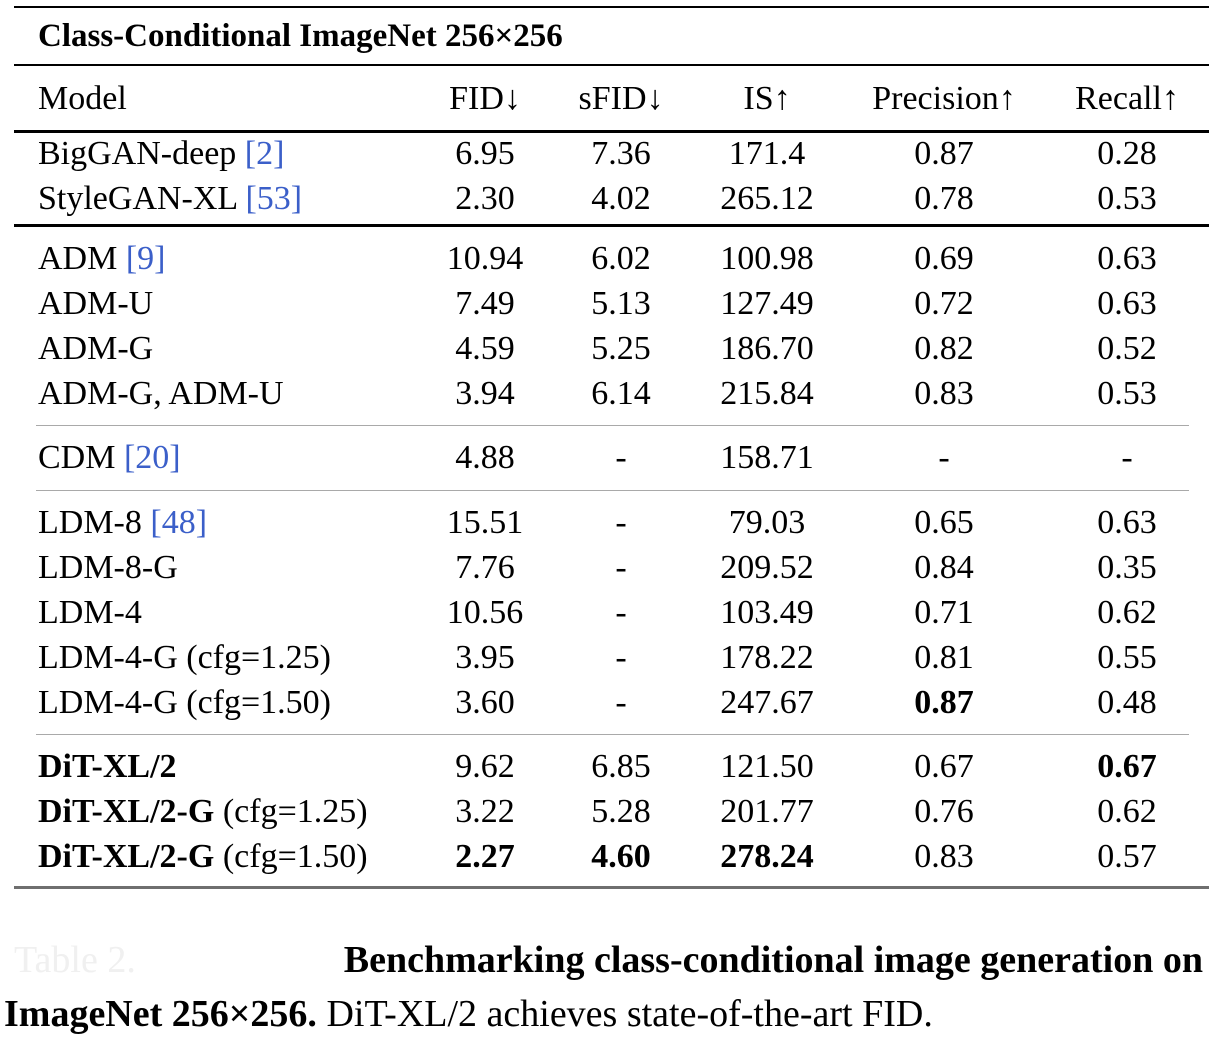 The height and width of the screenshot is (1041, 1217). I want to click on is-cell: 171.4, so click(767, 153).